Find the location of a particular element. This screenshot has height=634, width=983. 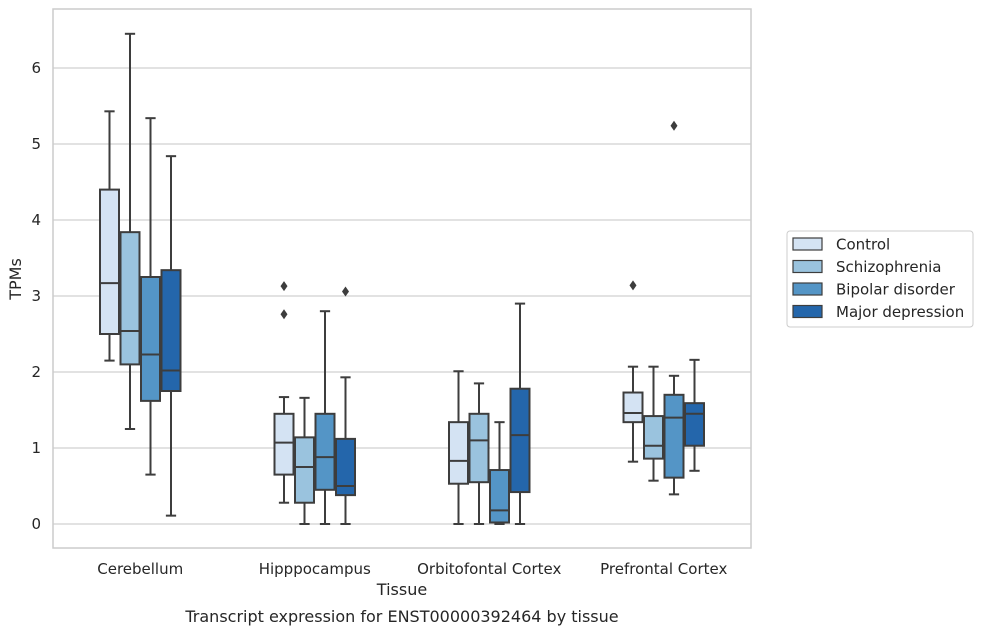

y-axis-label: TPMs is located at coordinates (15, 279).